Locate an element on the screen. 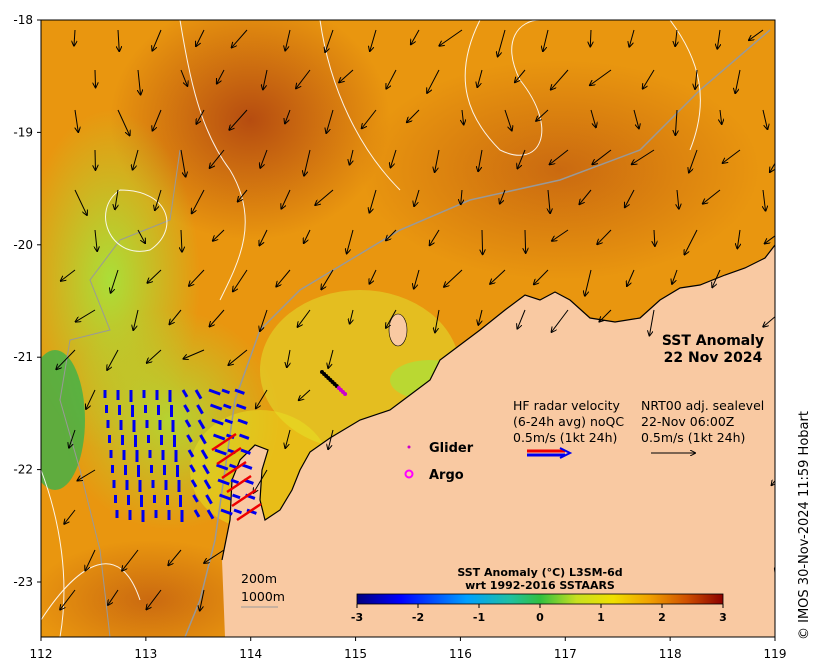 The width and height of the screenshot is (819, 672). warm-anomaly-south is located at coordinates (155, 588).